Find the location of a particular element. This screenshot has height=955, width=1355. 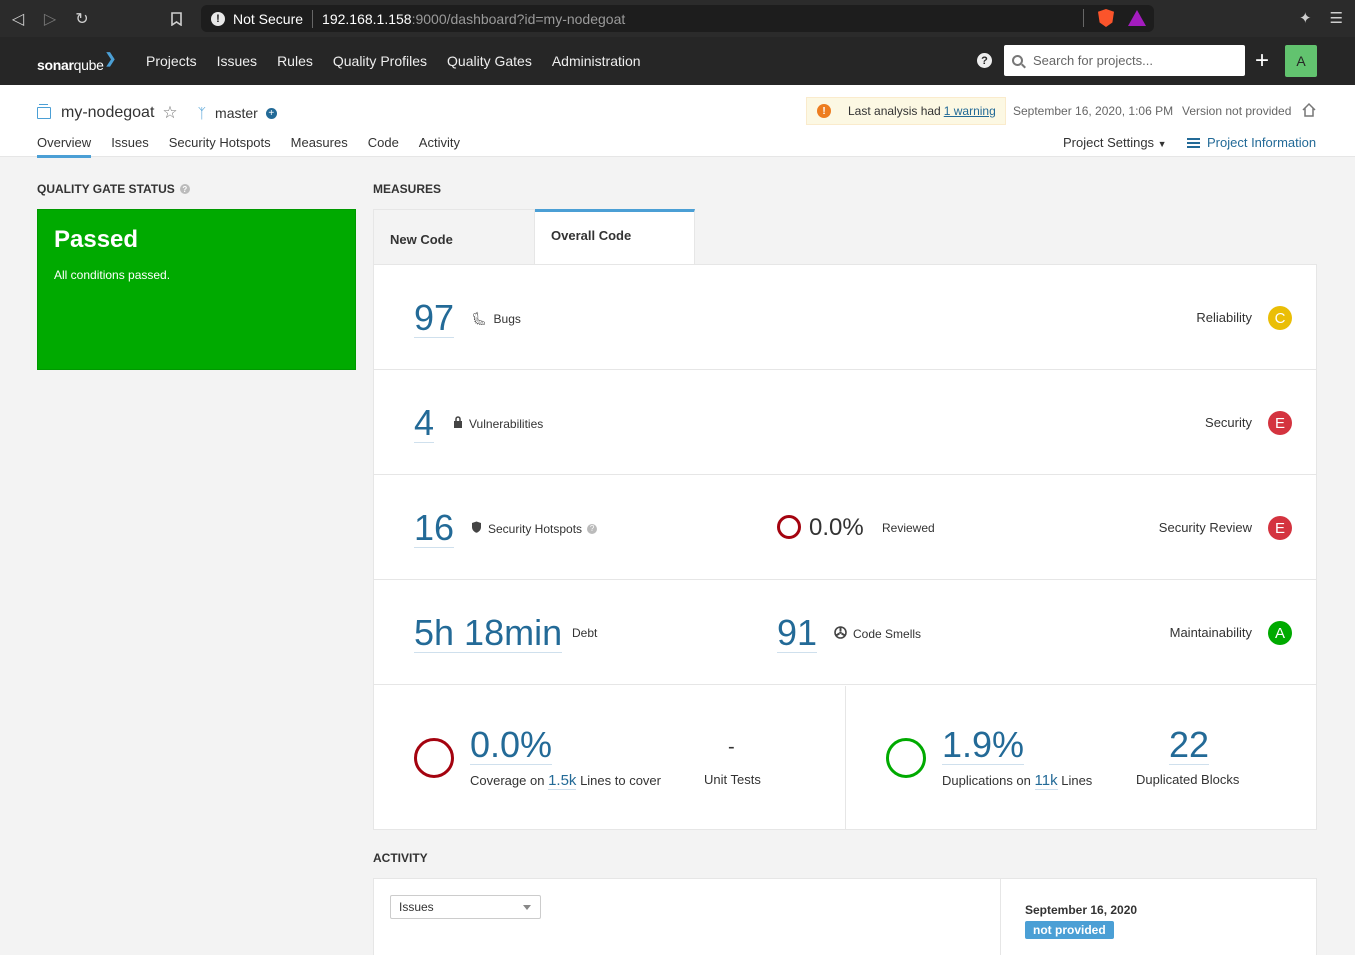

tab-overall-code: Overall Code is located at coordinates (615, 237).